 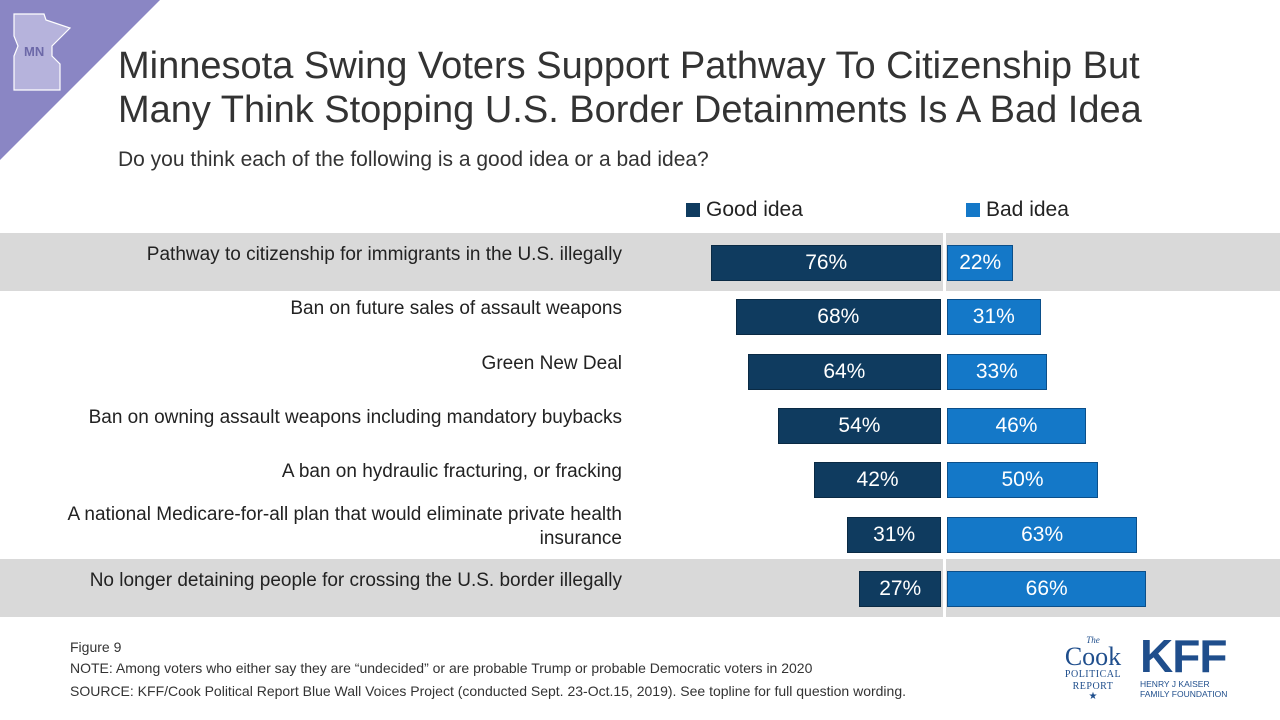 What do you see at coordinates (1175, 684) in the screenshot?
I see `kff-line-1: HENRY J KAISER` at bounding box center [1175, 684].